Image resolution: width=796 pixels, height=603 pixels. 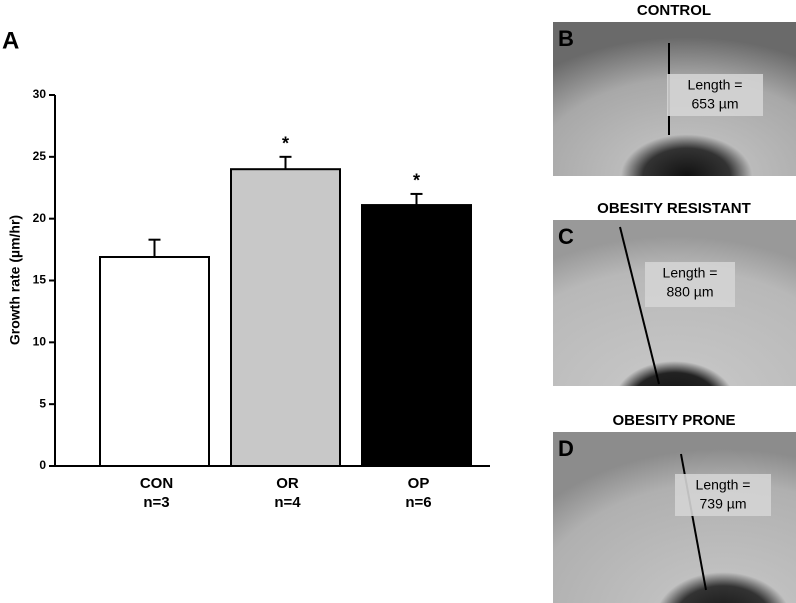 I want to click on y-tick-label: 20, so click(x=40, y=218).